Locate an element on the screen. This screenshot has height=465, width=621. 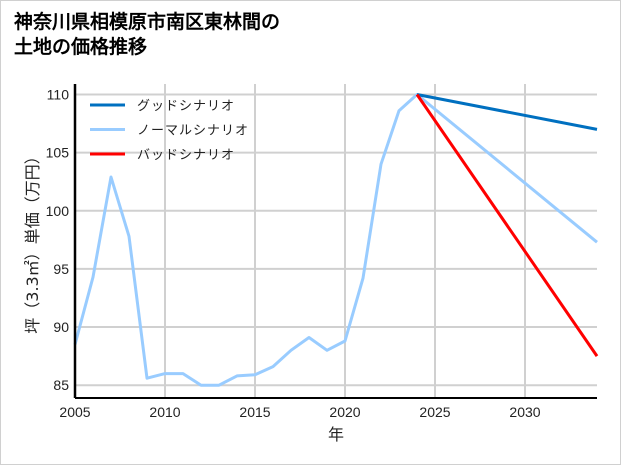
chart-title-line1: 神奈川県相模原市南区東林間の is located at coordinates (147, 22).